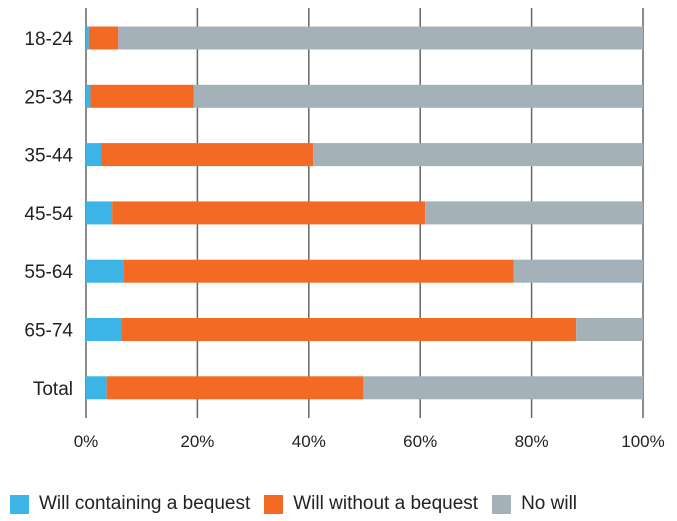  What do you see at coordinates (86, 441) in the screenshot?
I see `x-tick-label: 0%` at bounding box center [86, 441].